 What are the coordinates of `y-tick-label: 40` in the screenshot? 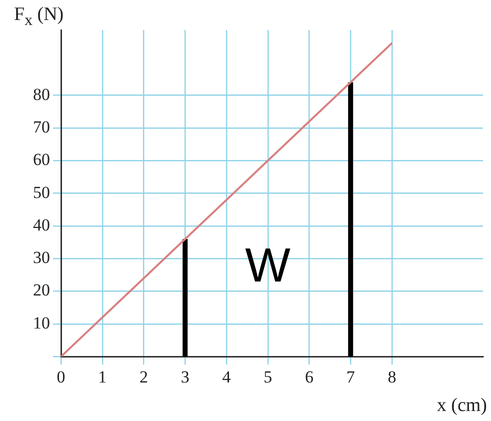 It's located at (41, 224).